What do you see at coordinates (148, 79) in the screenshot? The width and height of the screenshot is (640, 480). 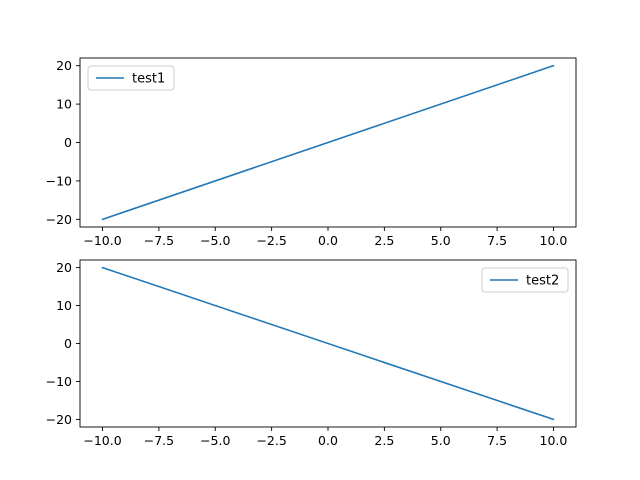 I see `legend-label: test1` at bounding box center [148, 79].